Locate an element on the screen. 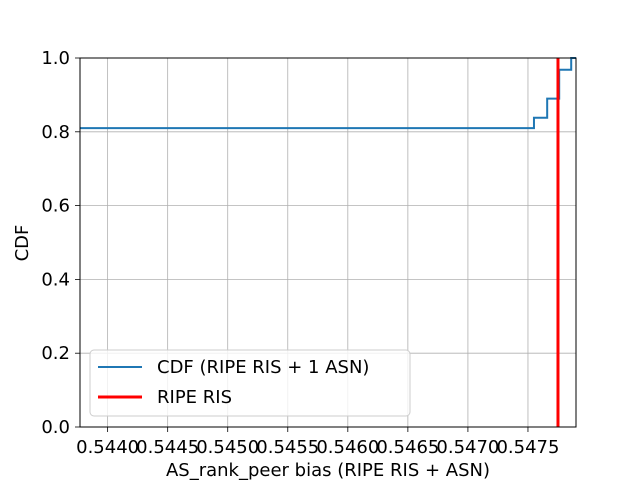 The height and width of the screenshot is (480, 640). legend-frame is located at coordinates (250, 383).